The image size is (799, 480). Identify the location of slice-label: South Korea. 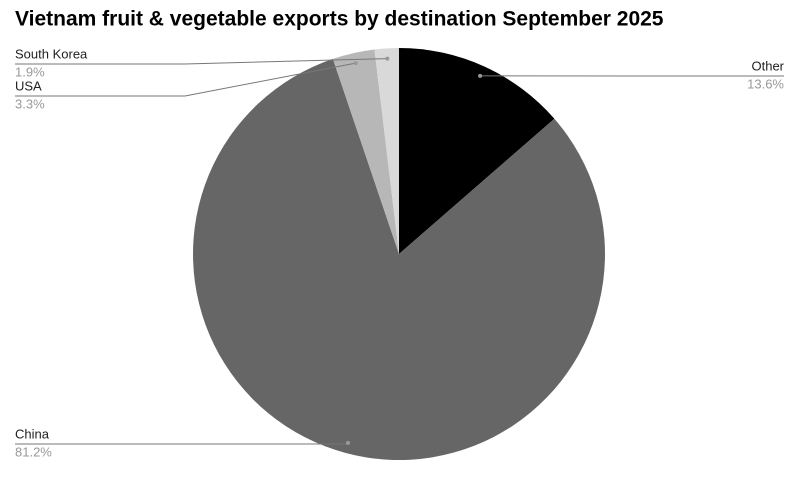
(51, 53).